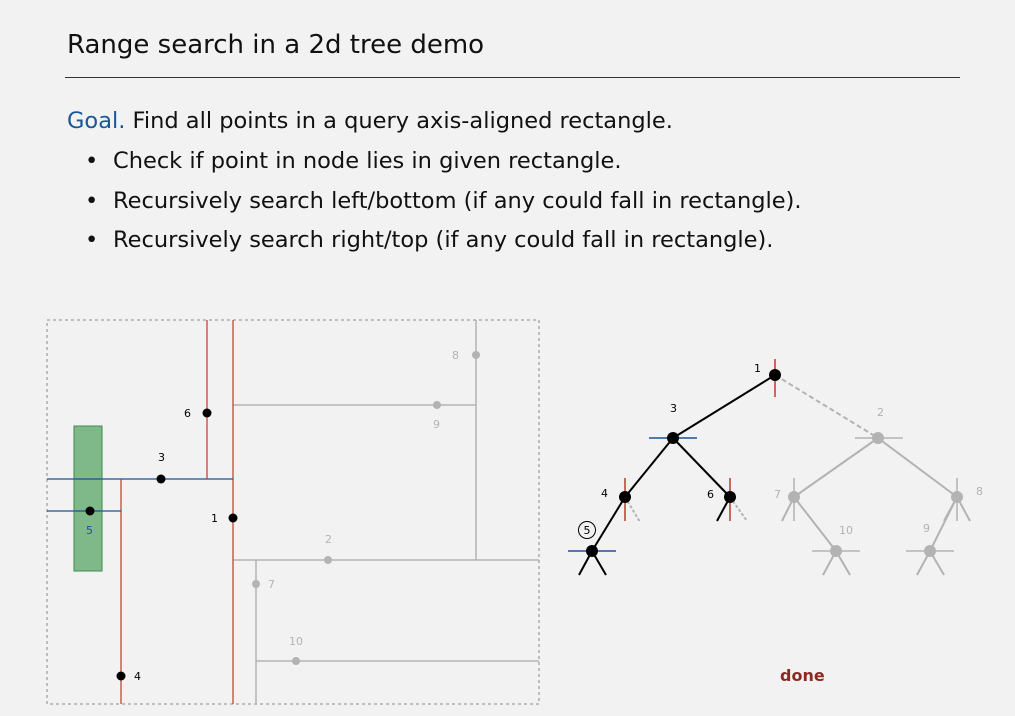 The height and width of the screenshot is (716, 1015). I want to click on tree-label-4: 4, so click(604, 493).